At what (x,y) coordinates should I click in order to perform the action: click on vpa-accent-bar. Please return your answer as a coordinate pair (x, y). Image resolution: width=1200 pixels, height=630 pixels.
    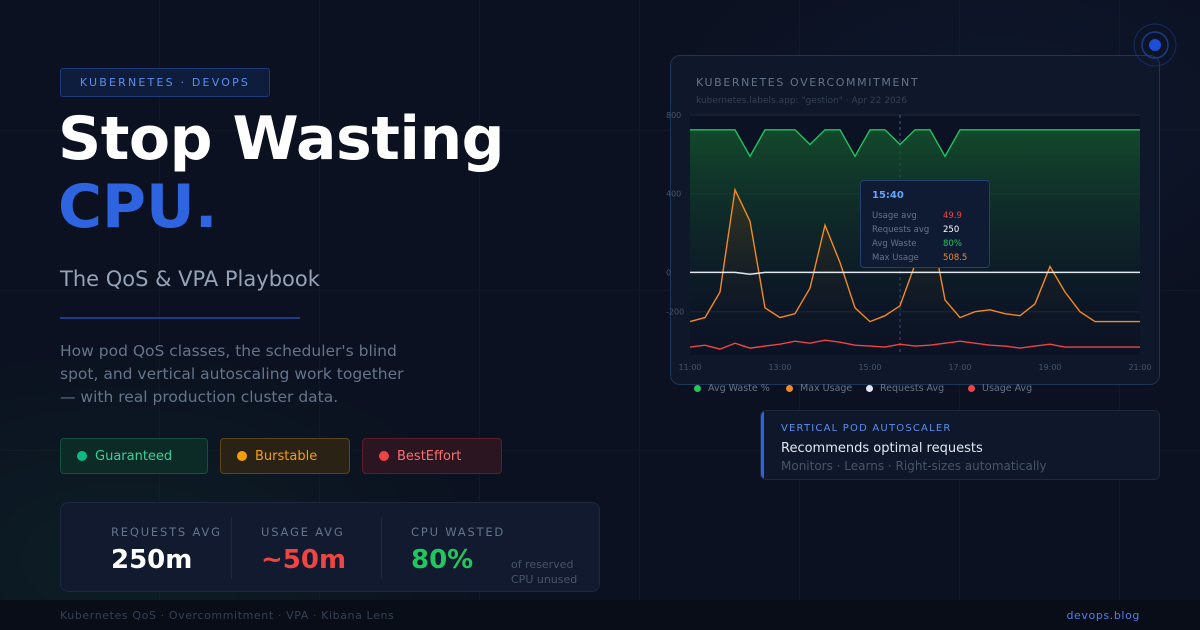
    Looking at the image, I should click on (762, 445).